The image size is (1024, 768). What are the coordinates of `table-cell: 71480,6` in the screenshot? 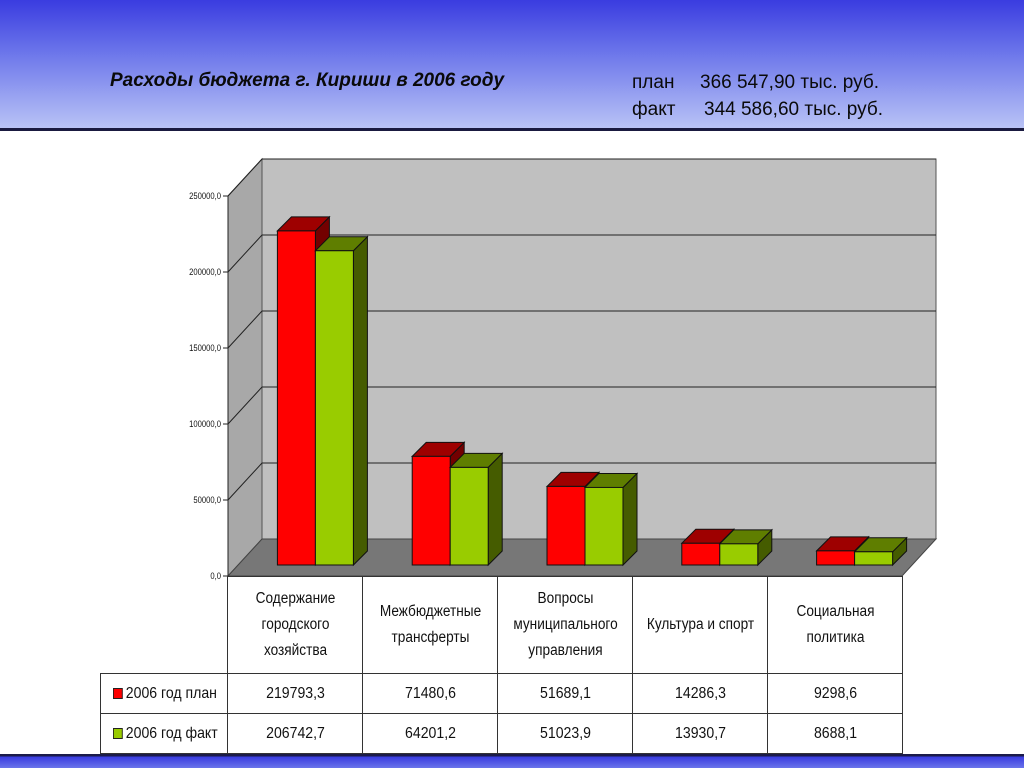 It's located at (430, 693).